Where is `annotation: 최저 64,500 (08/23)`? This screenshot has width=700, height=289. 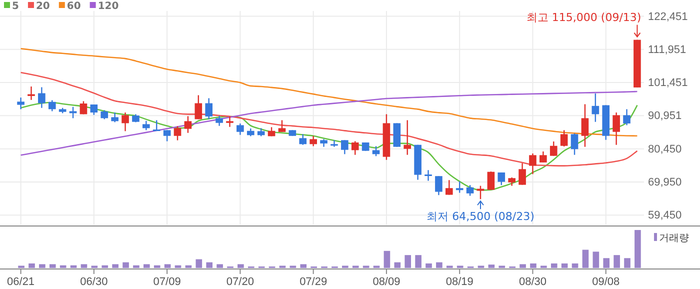 annotation: 최저 64,500 (08/23) is located at coordinates (480, 217).